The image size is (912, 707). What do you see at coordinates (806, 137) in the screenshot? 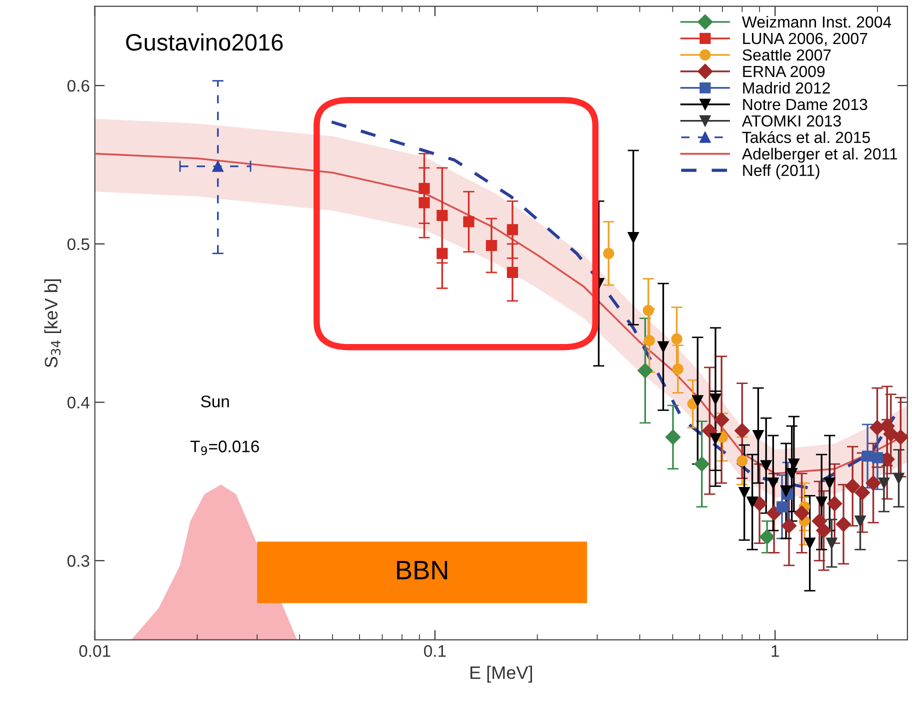
I see `legend-label: Takács et al. 2015` at bounding box center [806, 137].